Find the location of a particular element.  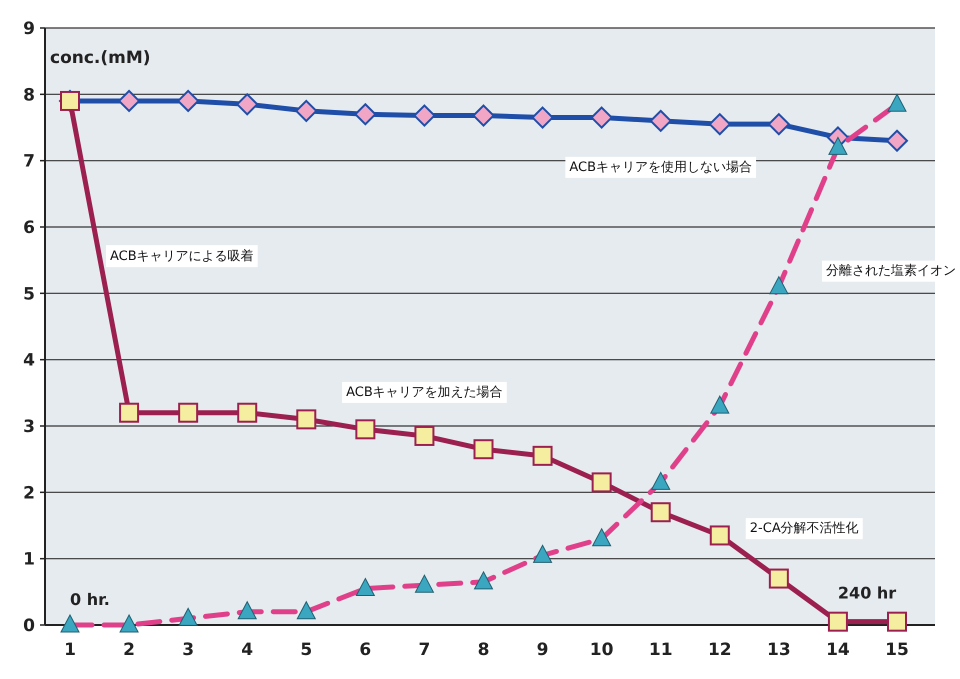

y-tick-label: 7 is located at coordinates (29, 162).